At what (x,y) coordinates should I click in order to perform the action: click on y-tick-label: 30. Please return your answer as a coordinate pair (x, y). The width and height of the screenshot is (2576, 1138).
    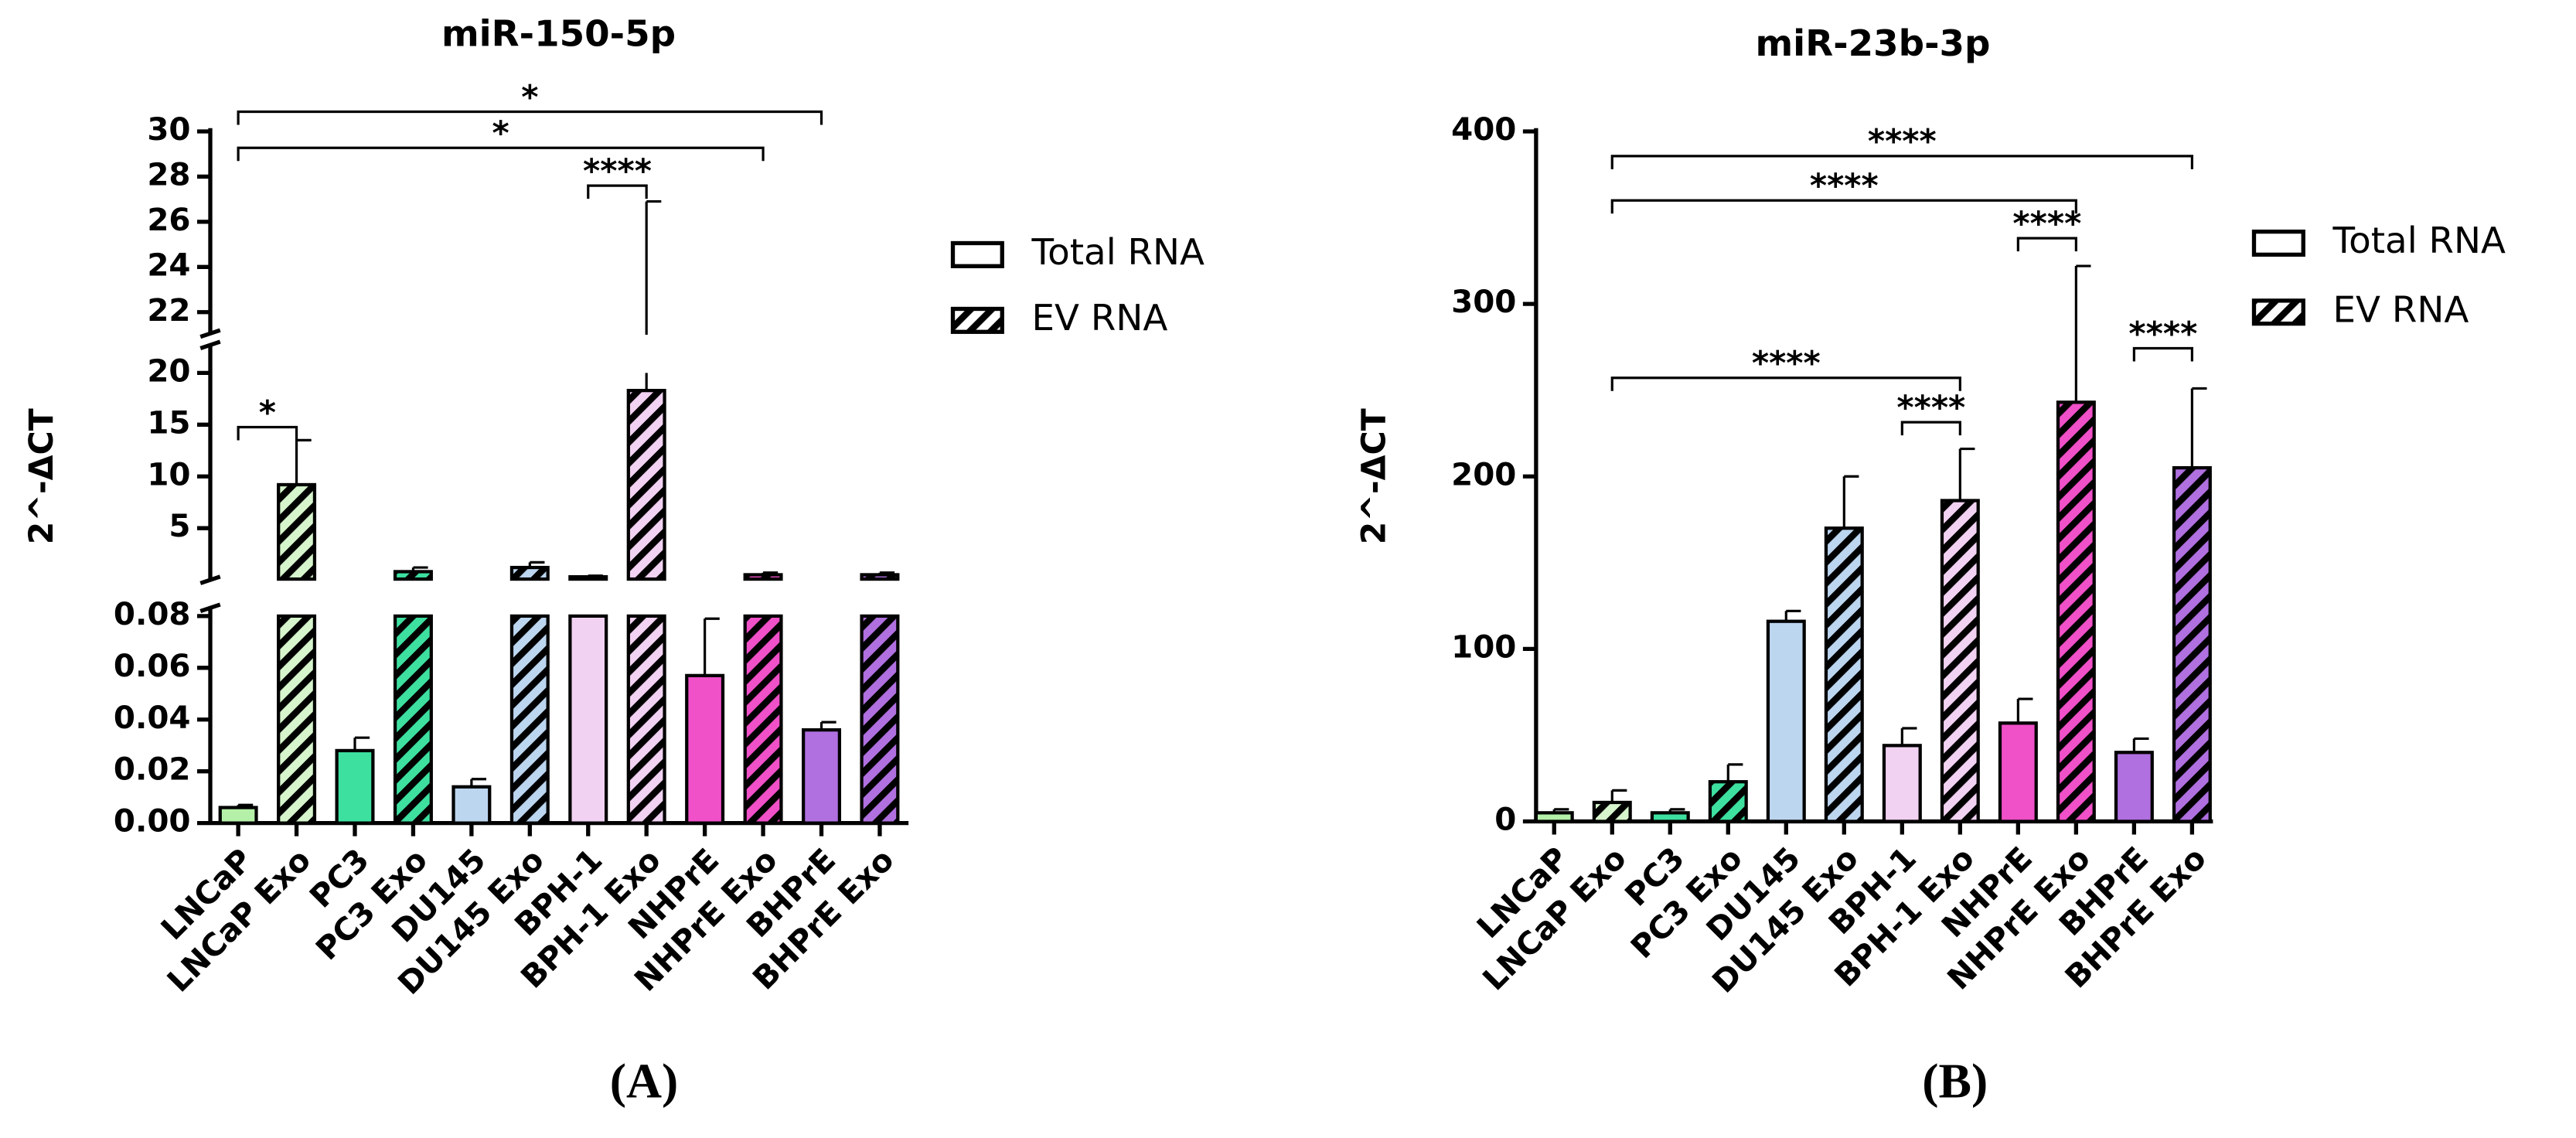
    Looking at the image, I should click on (168, 129).